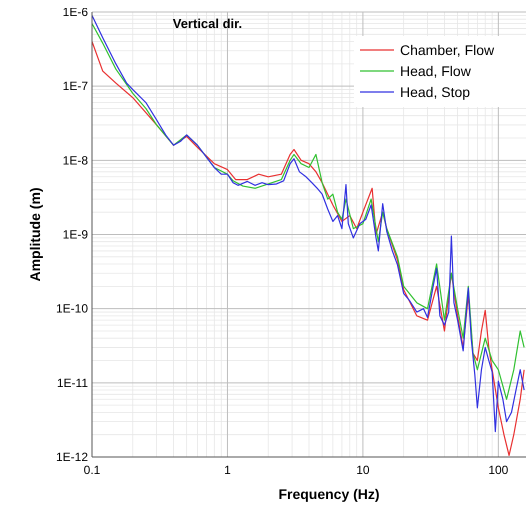 This screenshot has height=507, width=526. What do you see at coordinates (436, 71) in the screenshot?
I see `legend-label: Head, Flow` at bounding box center [436, 71].